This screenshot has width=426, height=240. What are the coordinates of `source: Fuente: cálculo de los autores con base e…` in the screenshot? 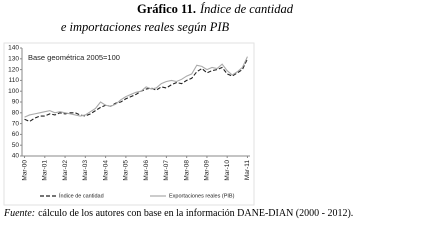 It's located at (178, 213).